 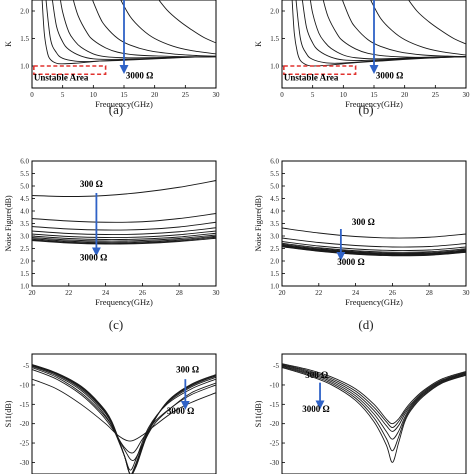 What do you see at coordinates (274, 237) in the screenshot?
I see `y-tick-label: 3.0` at bounding box center [274, 237].